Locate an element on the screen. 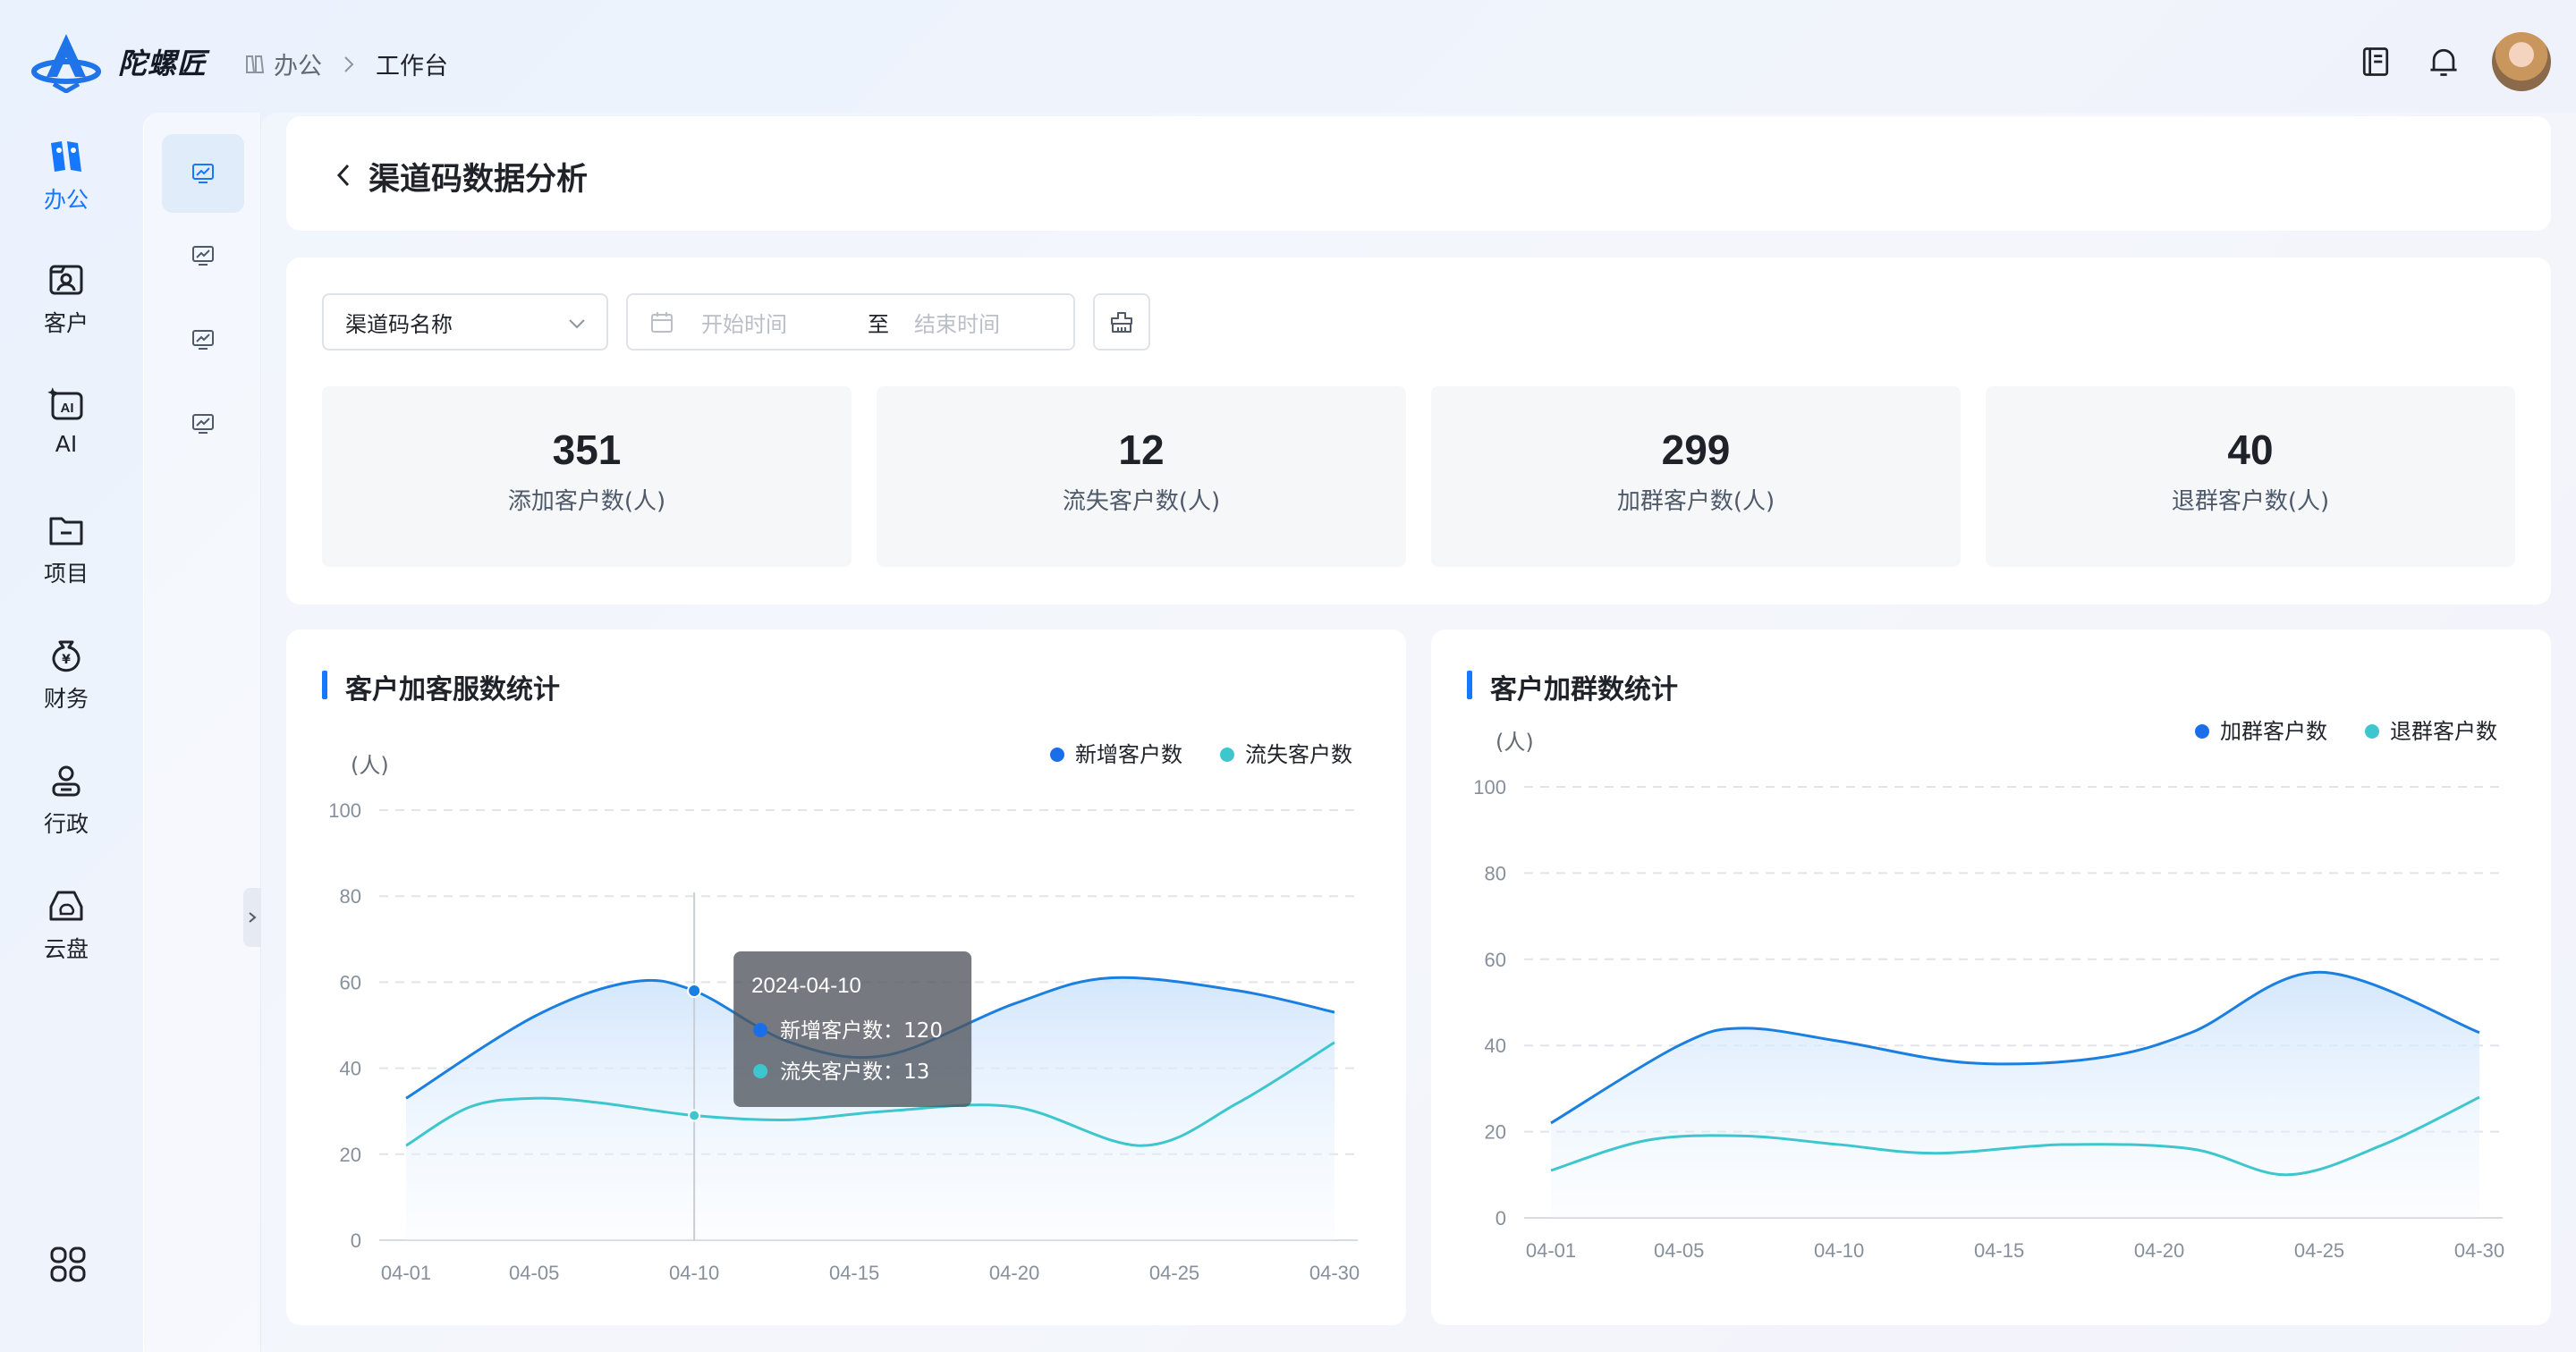 The image size is (2576, 1352). back-arrow-icon is located at coordinates (343, 175).